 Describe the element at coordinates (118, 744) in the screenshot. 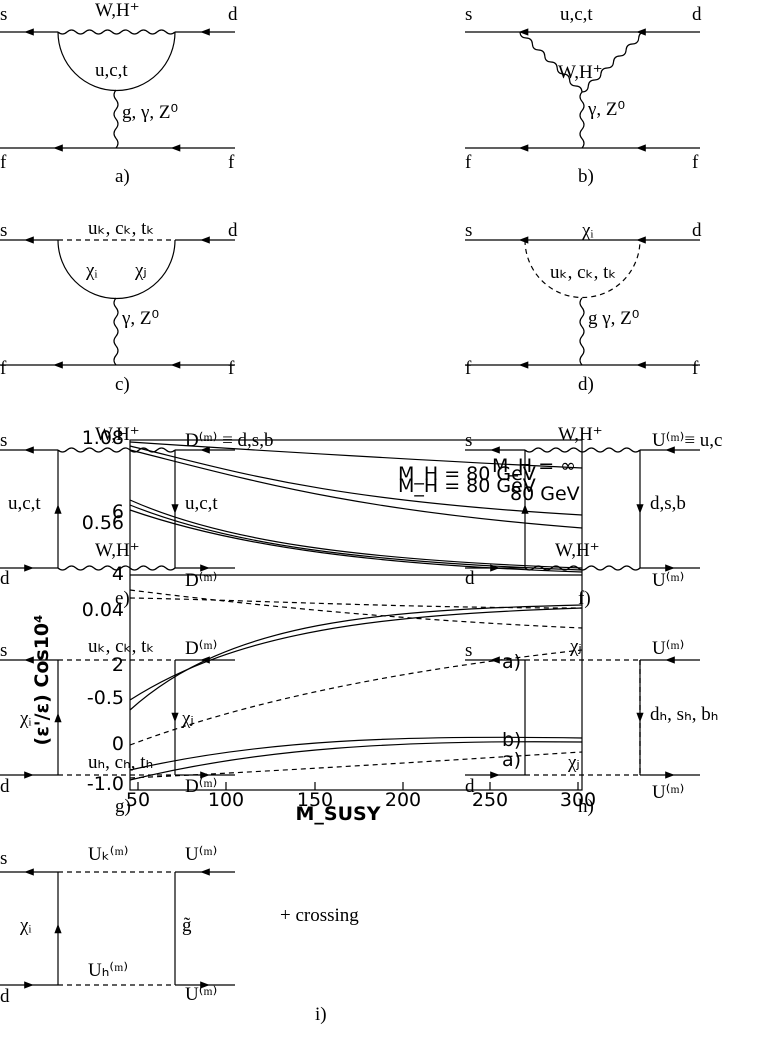

I see `label: 0` at that location.